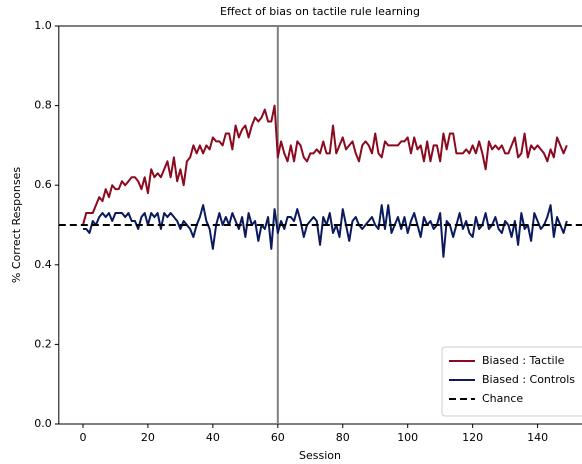  Describe the element at coordinates (43, 343) in the screenshot. I see `y-tick-label: 0.2` at that location.